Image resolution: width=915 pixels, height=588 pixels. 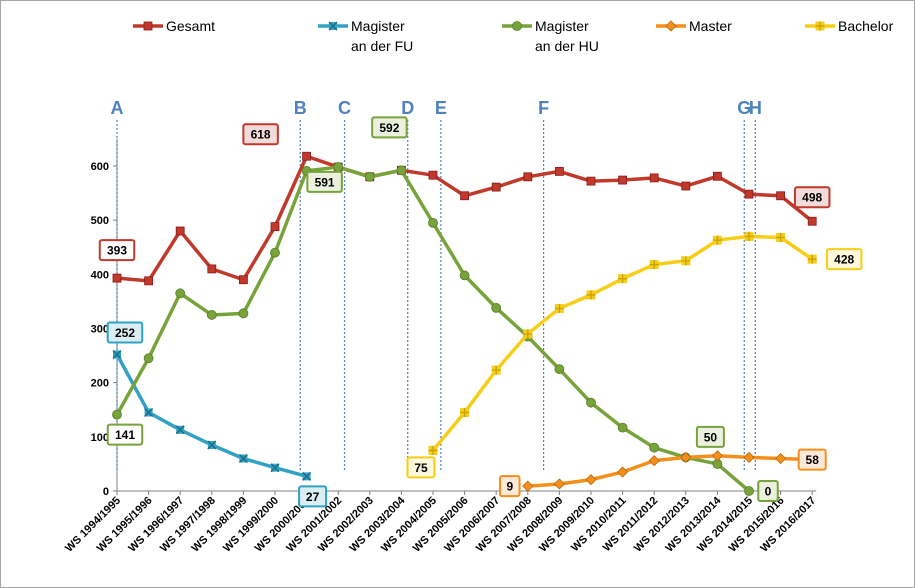 I want to click on x-tick-label: WS 2012/2013, so click(x=662, y=525).